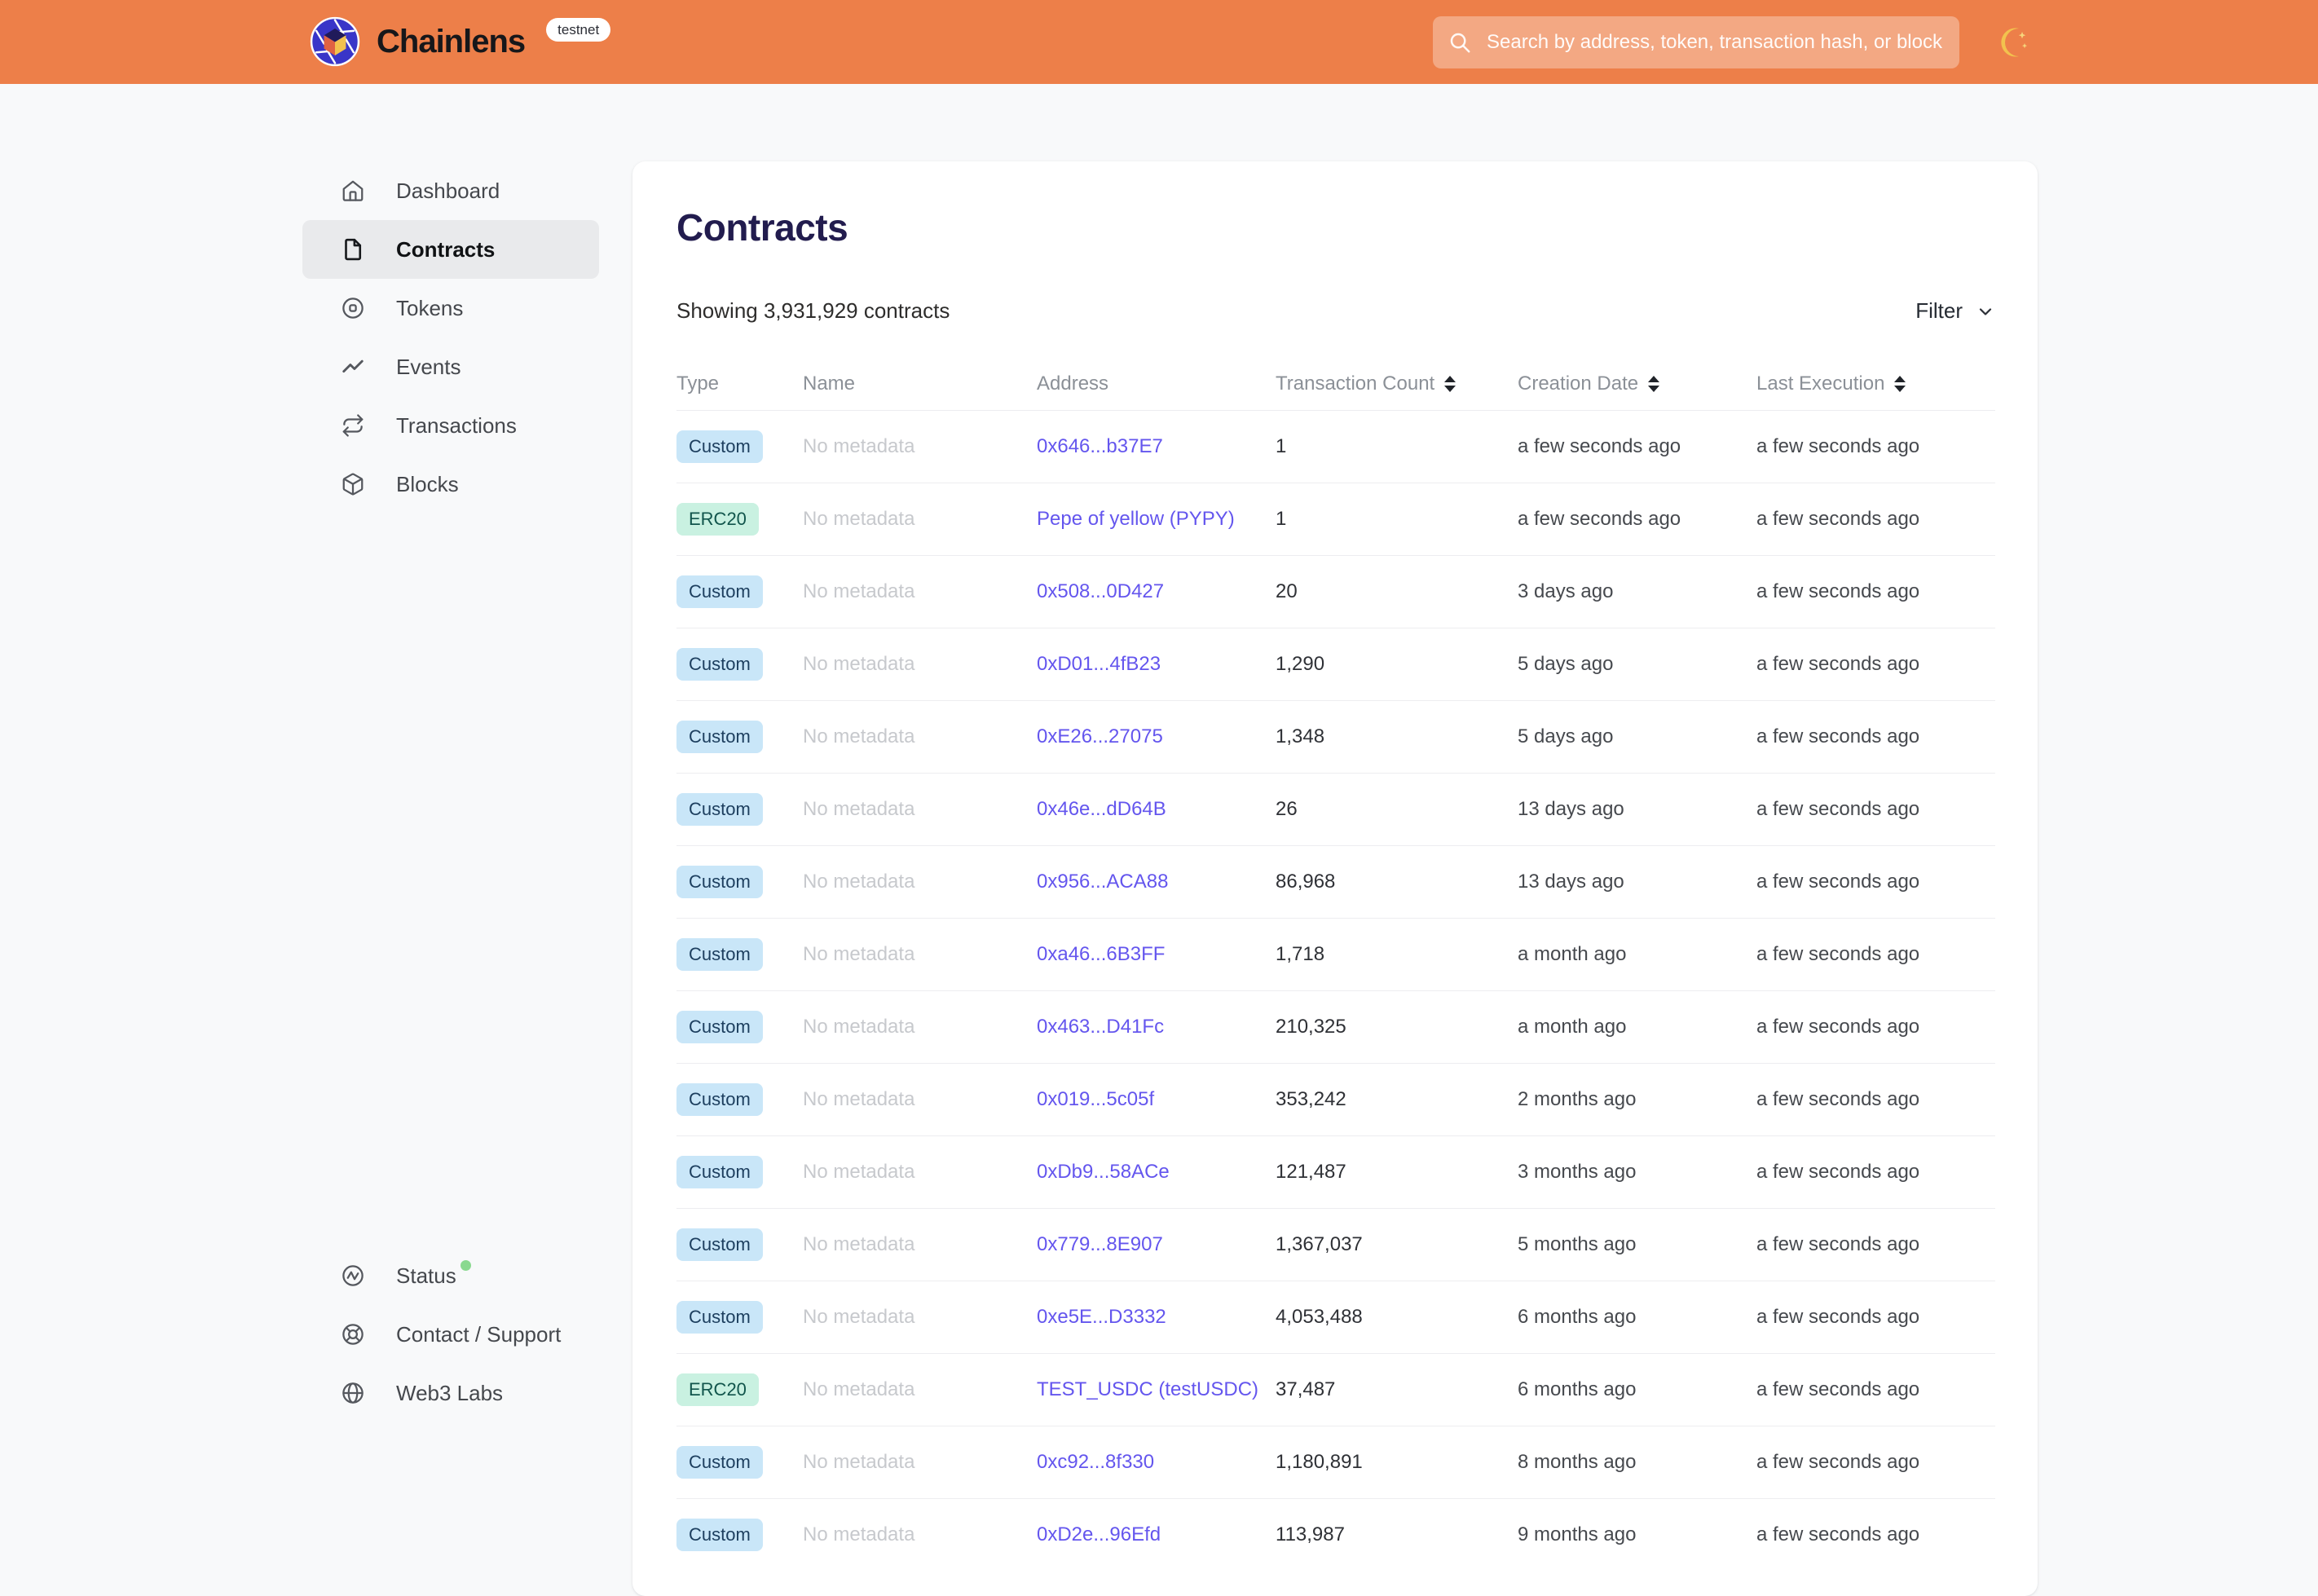  What do you see at coordinates (450, 1393) in the screenshot?
I see `sidebar-item-web3-labs: Web3 Labs` at bounding box center [450, 1393].